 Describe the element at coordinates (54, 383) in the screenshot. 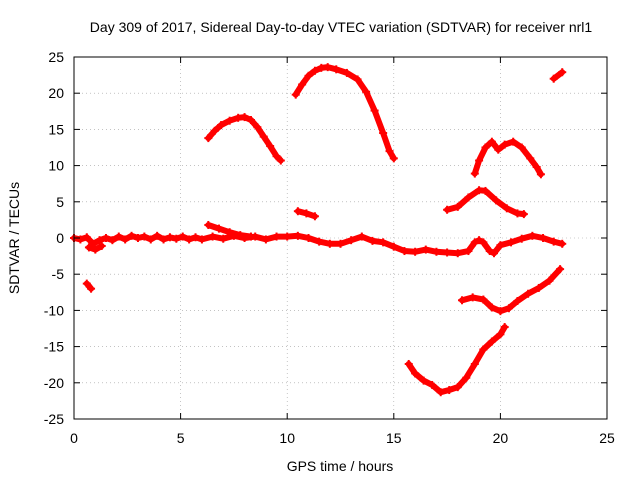

I see `y-tick-label: -20` at that location.